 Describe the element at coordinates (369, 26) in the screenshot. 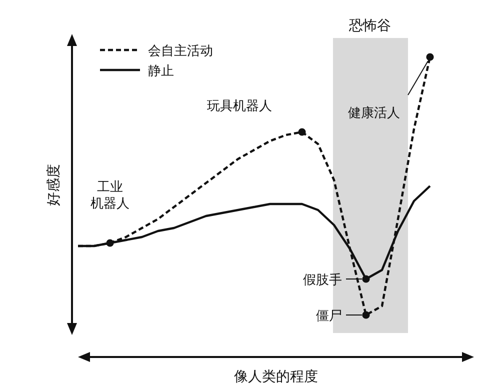

I see `text: 恐怖谷` at that location.